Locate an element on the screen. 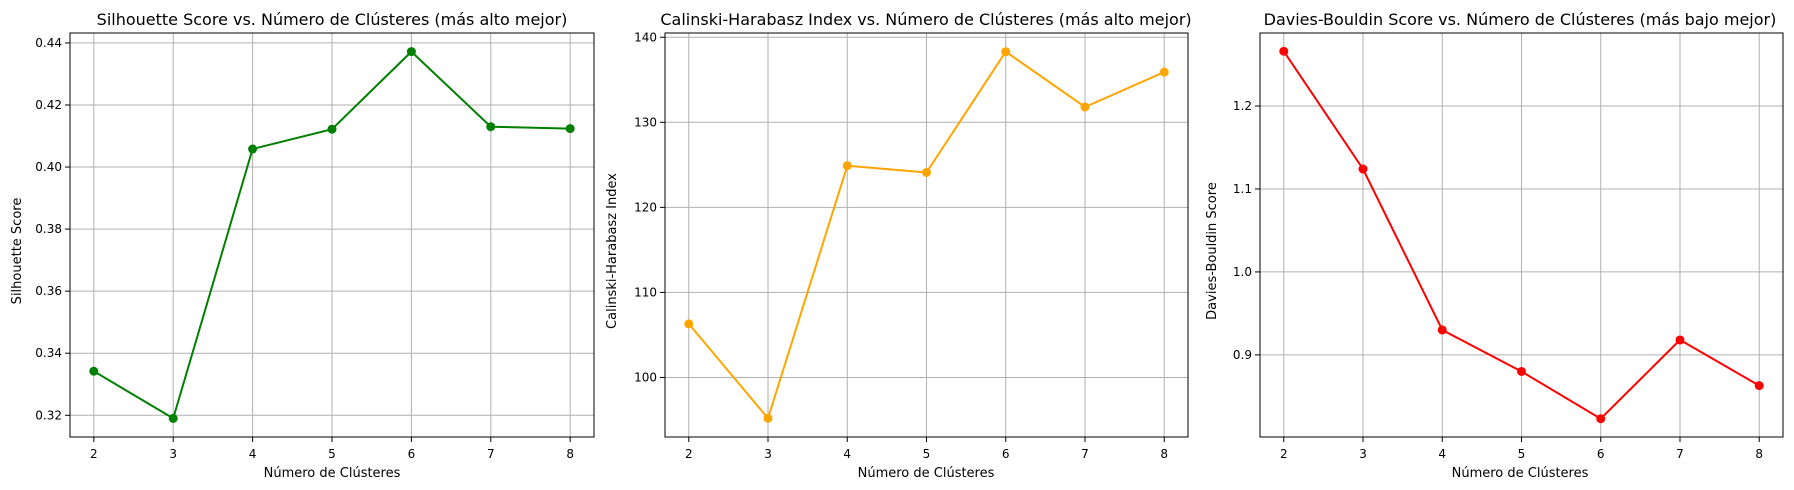  y-tick-label: 0.40 is located at coordinates (48, 167).